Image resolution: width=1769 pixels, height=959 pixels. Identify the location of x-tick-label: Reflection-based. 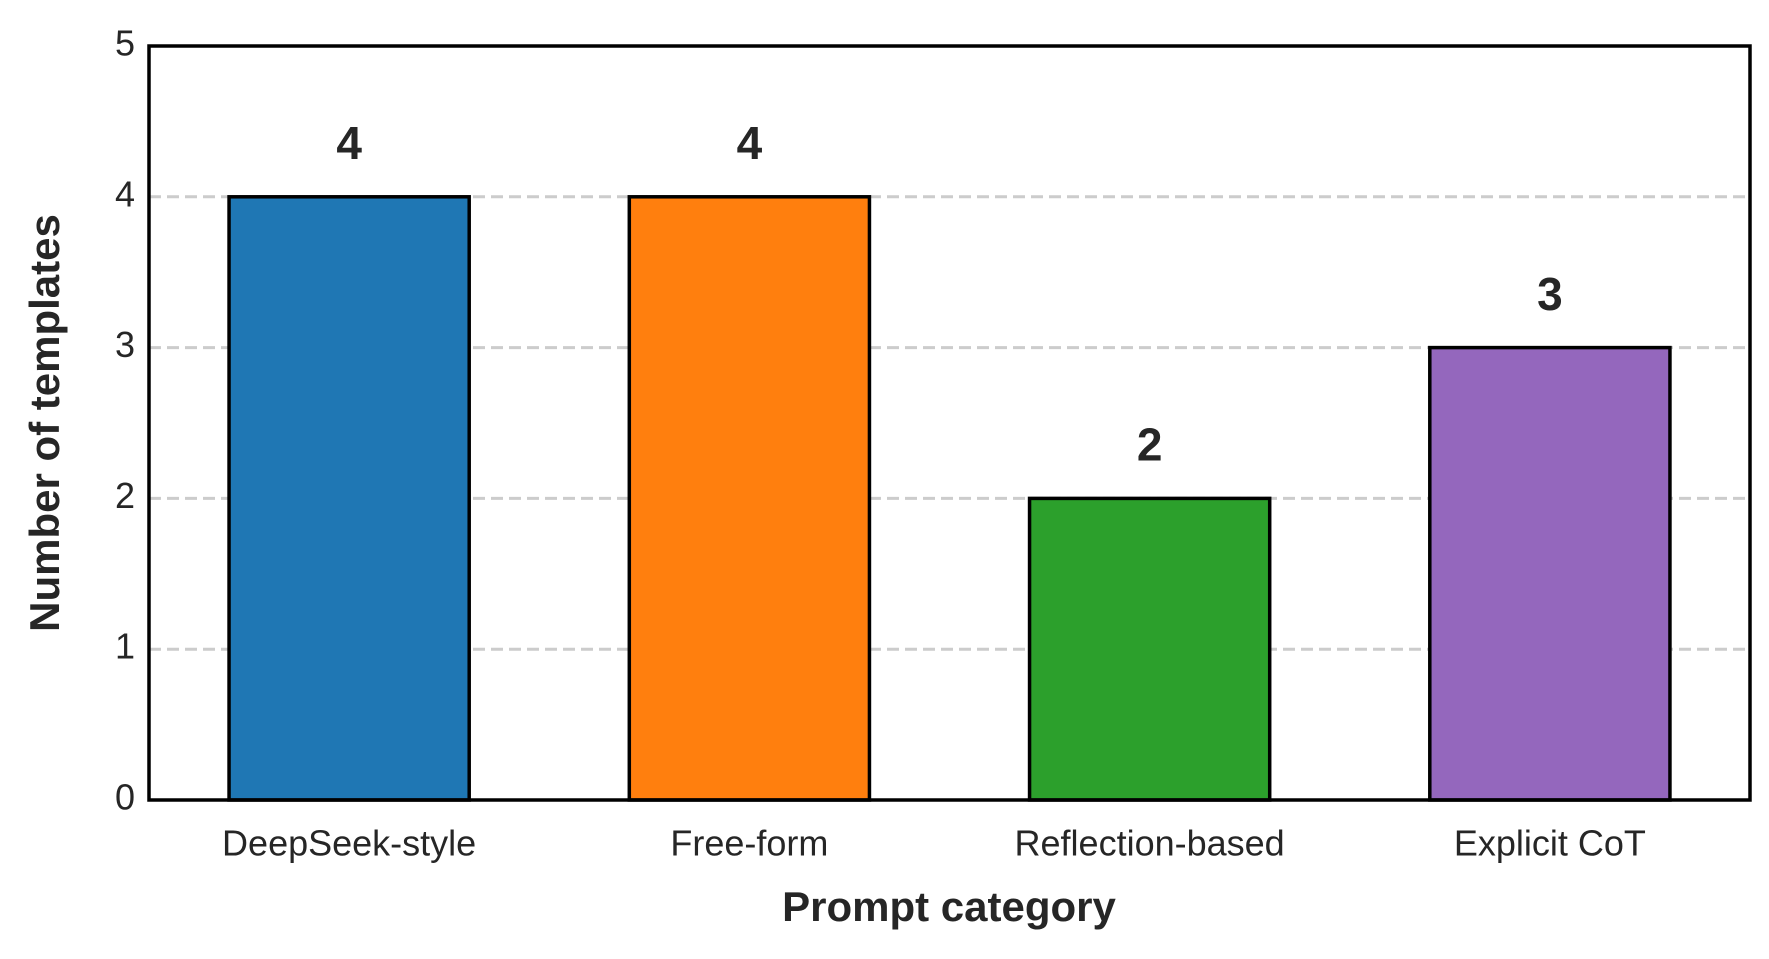
(1150, 843).